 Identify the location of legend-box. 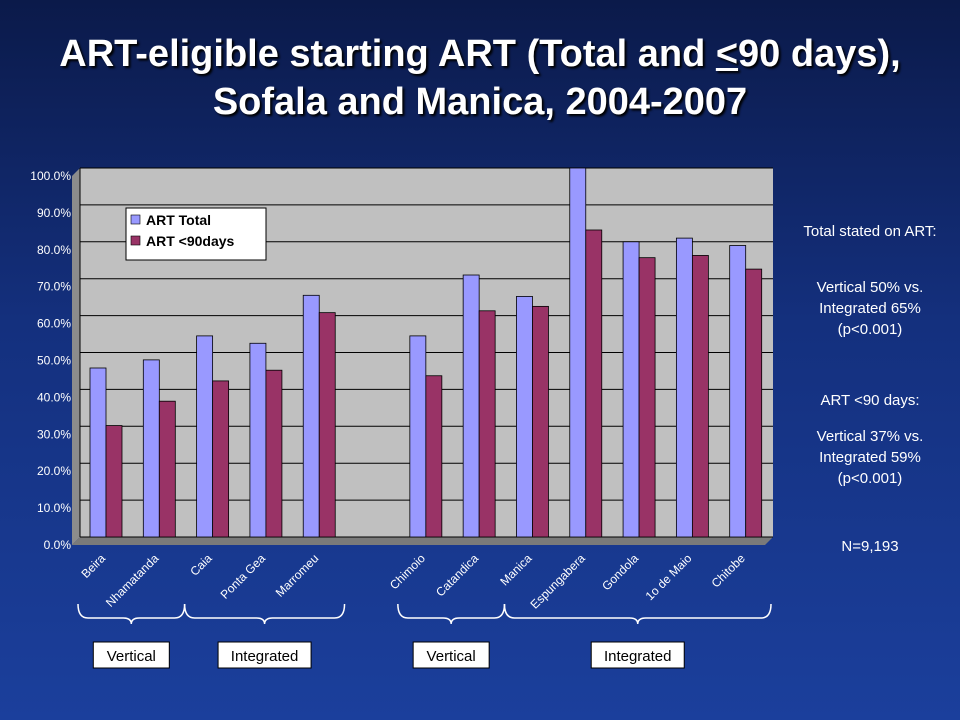
(196, 234).